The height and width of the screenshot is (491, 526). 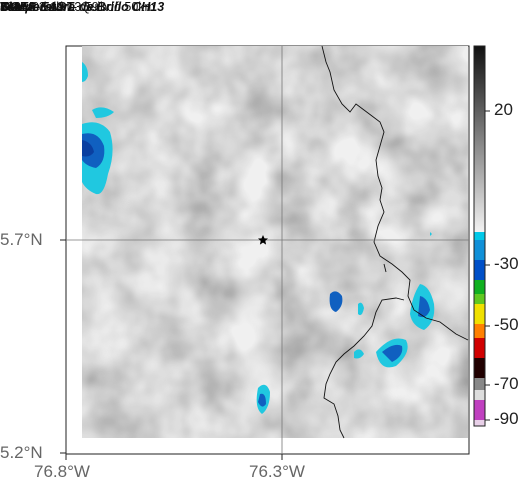 What do you see at coordinates (21, 452) in the screenshot?
I see `y-tick-label: 5.2°N` at bounding box center [21, 452].